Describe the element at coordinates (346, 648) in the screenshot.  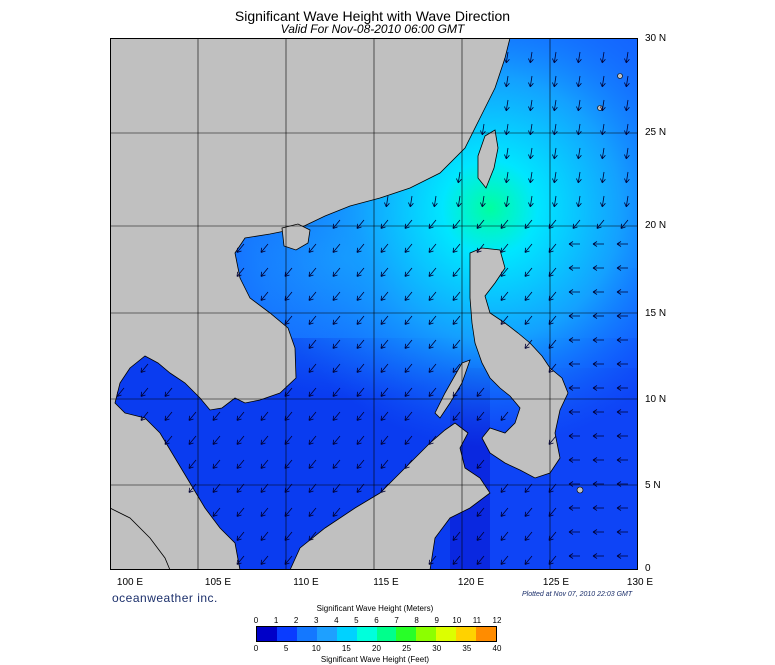
I see `feet-tick: 15` at that location.